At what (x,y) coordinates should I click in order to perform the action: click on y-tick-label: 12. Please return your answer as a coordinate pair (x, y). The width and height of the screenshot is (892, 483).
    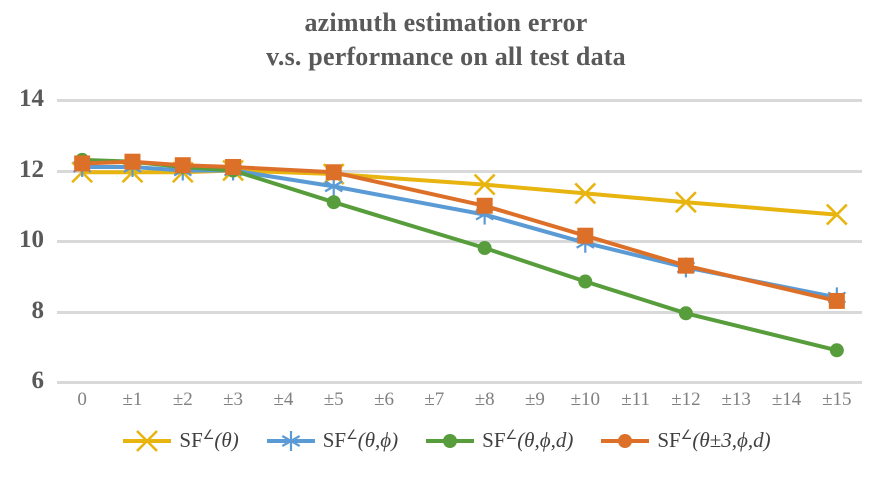
    Looking at the image, I should click on (31, 169).